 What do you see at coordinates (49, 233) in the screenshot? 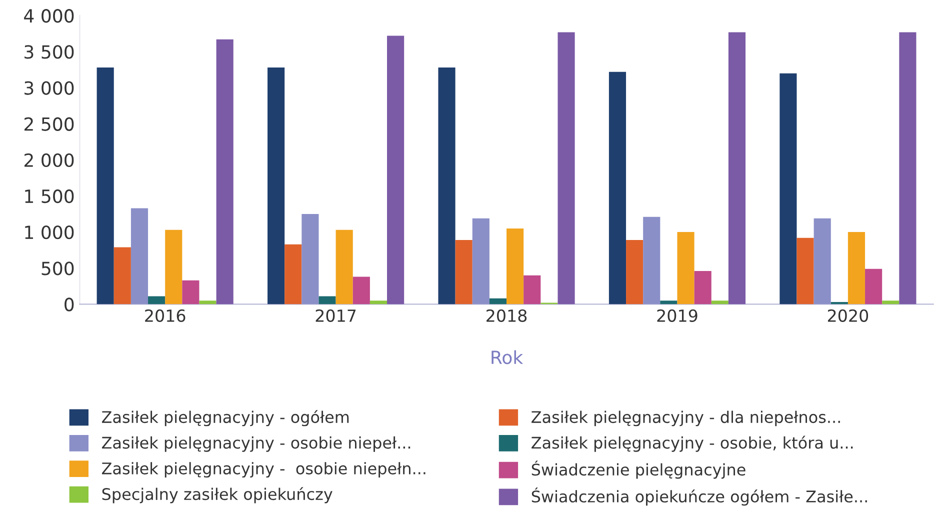
I see `y-tick-label: 1 000` at bounding box center [49, 233].